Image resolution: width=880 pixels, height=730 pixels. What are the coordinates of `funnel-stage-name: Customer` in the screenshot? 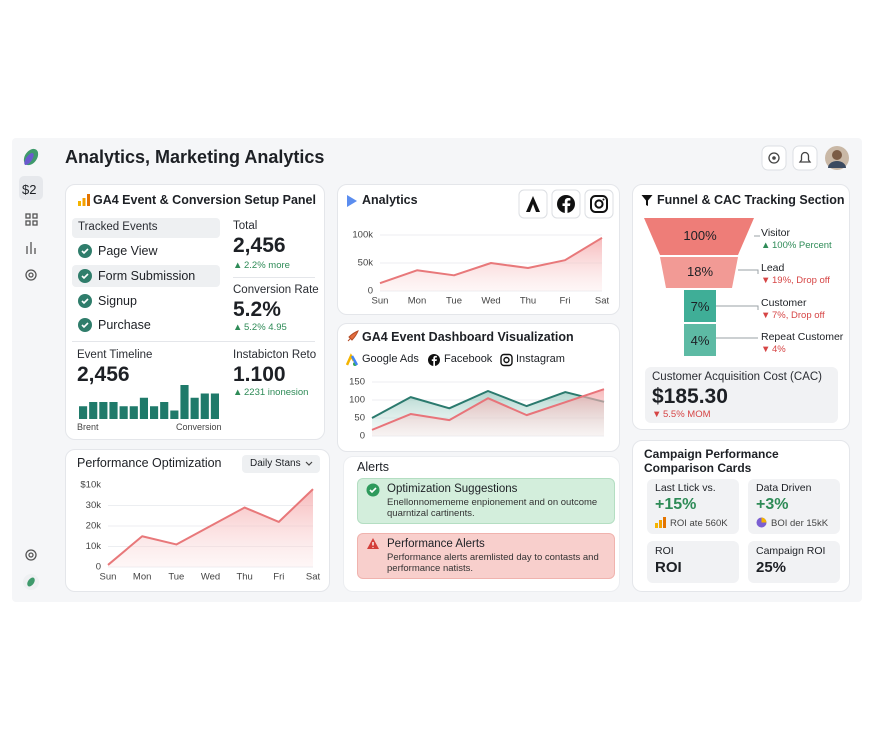 It's located at (784, 303).